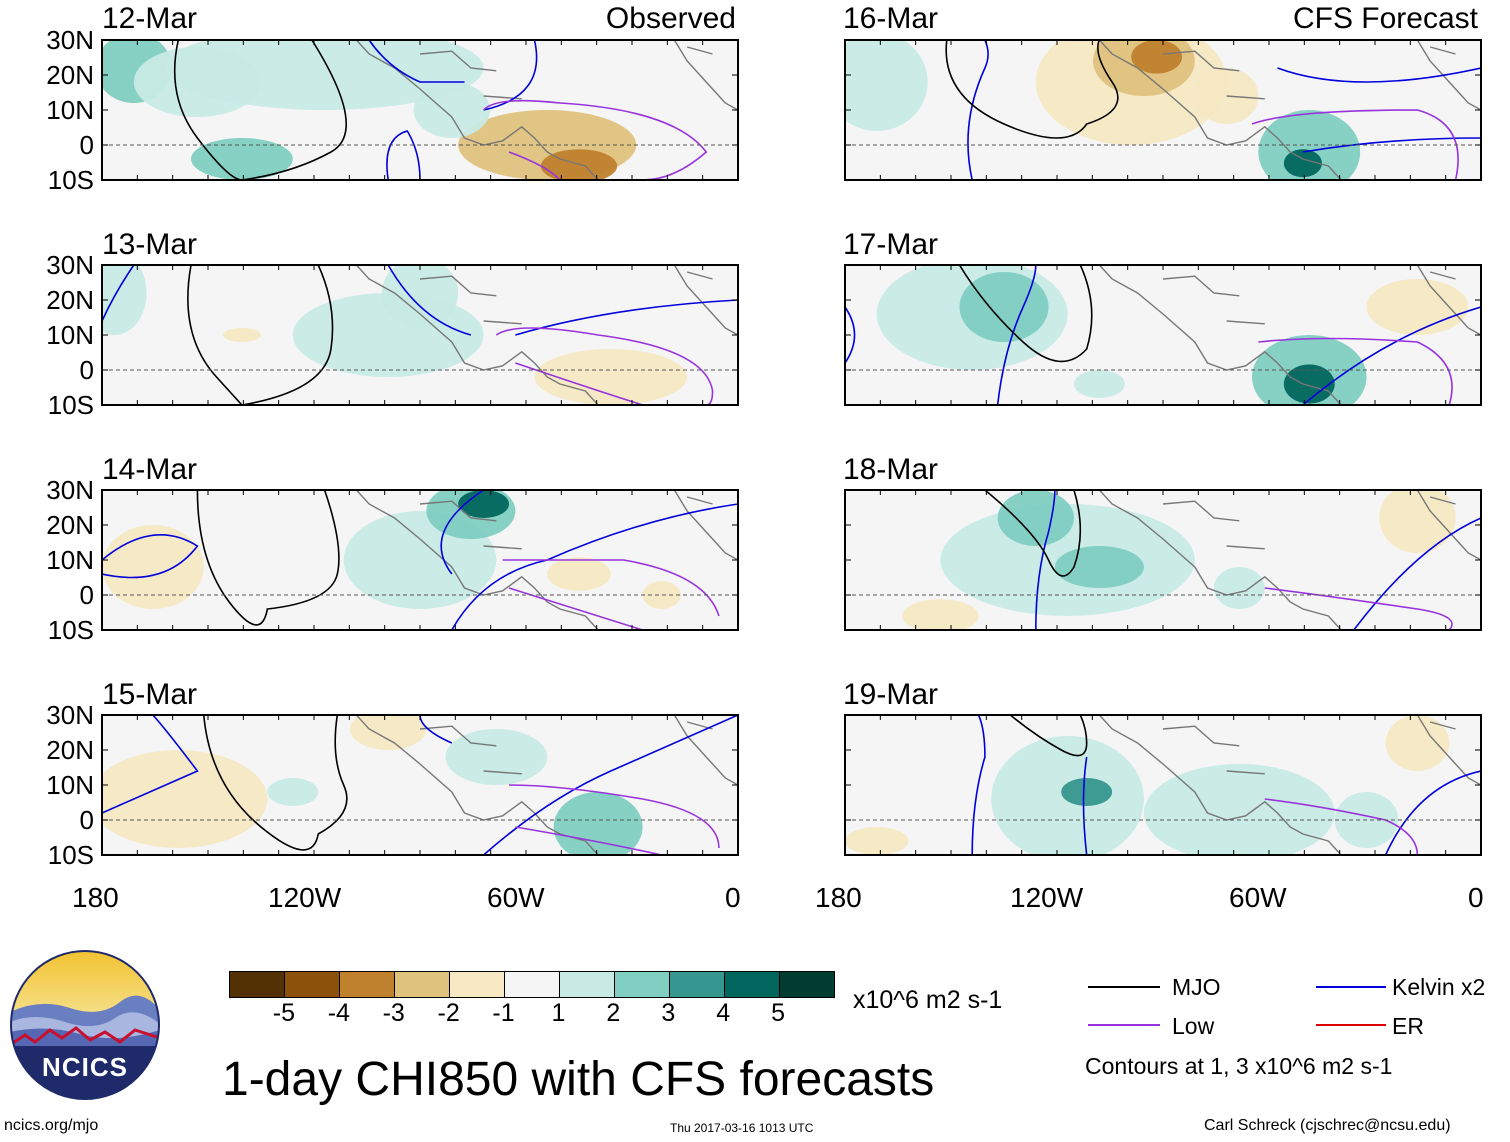 The width and height of the screenshot is (1510, 1142). Describe the element at coordinates (150, 18) in the screenshot. I see `panel-date-12-mar: 12-Mar` at that location.